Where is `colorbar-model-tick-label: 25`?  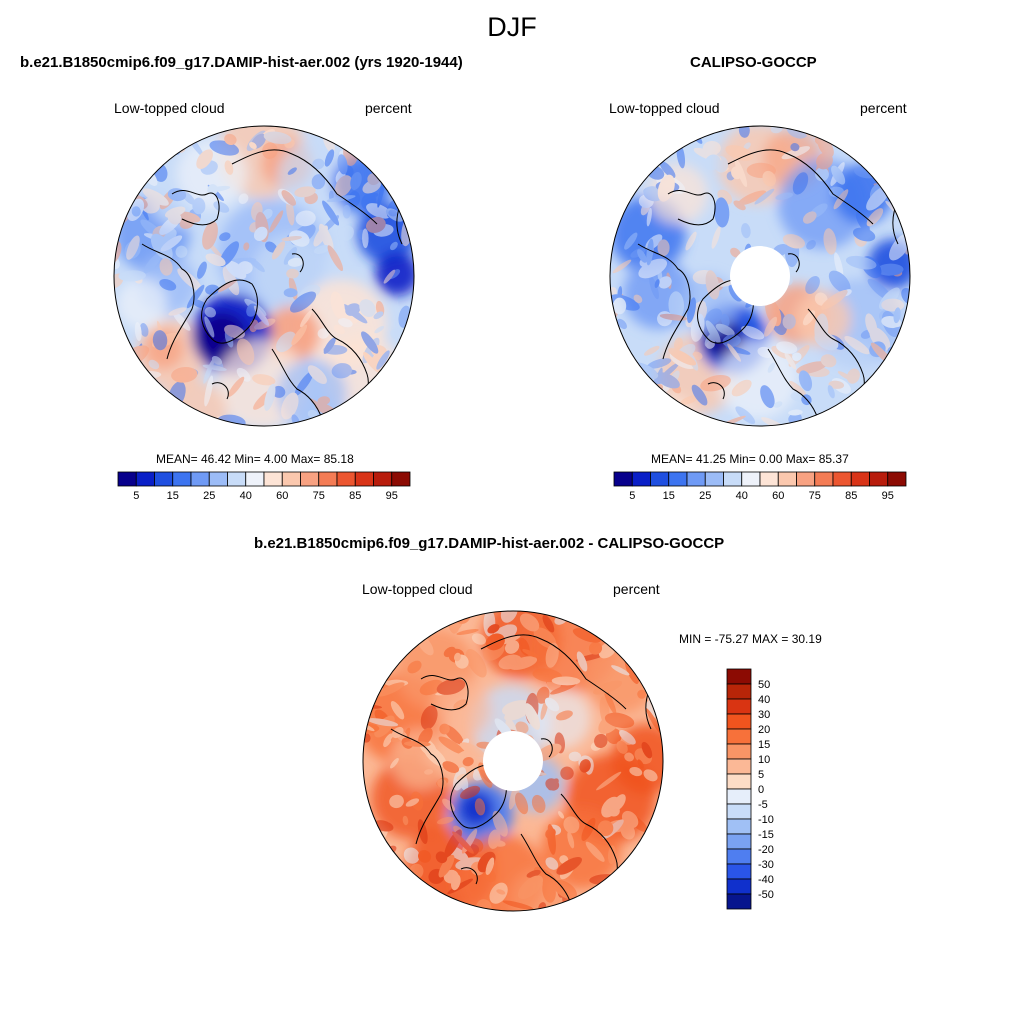 colorbar-model-tick-label: 25 is located at coordinates (209, 495).